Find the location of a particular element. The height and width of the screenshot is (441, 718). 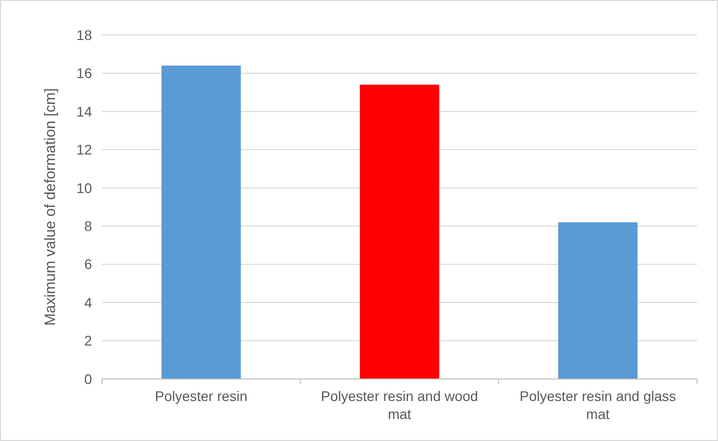

x-tick-label: Polyester resin is located at coordinates (201, 396).